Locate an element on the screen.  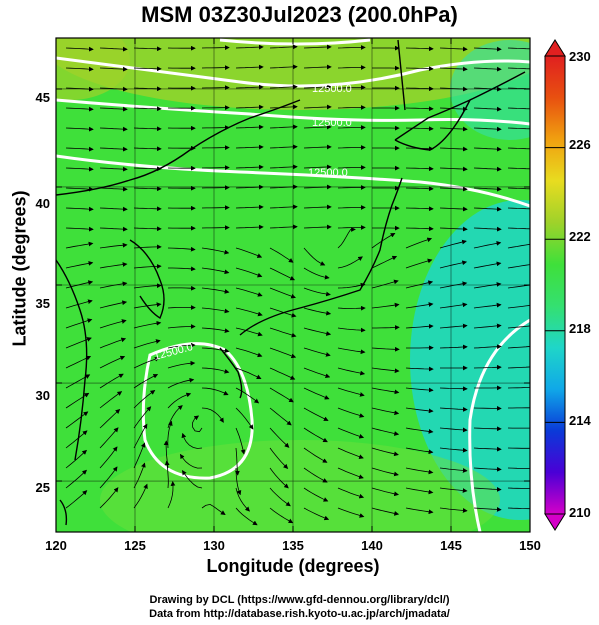
coast-asia-mainland is located at coordinates (178, 147).